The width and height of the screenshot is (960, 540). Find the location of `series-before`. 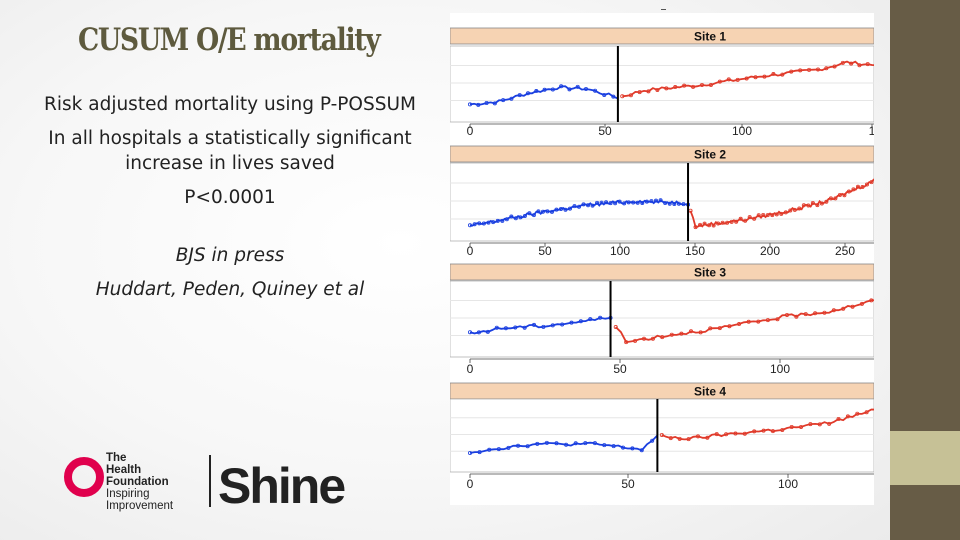

series-before is located at coordinates (564, 444).